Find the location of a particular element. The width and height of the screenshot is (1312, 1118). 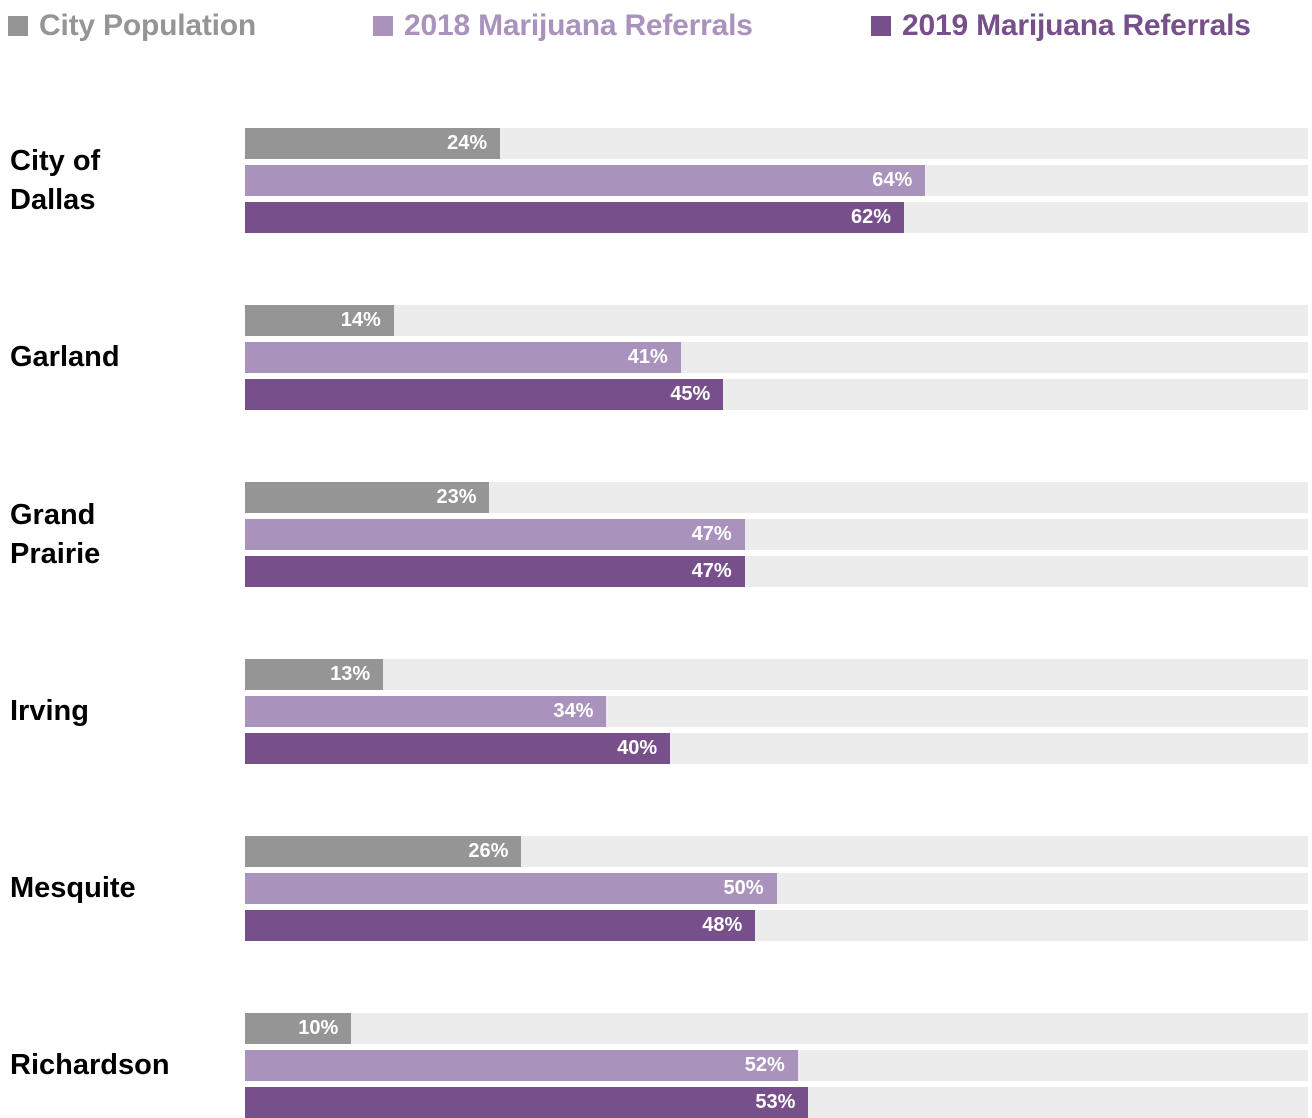

data-label: 52% is located at coordinates (764, 1065).